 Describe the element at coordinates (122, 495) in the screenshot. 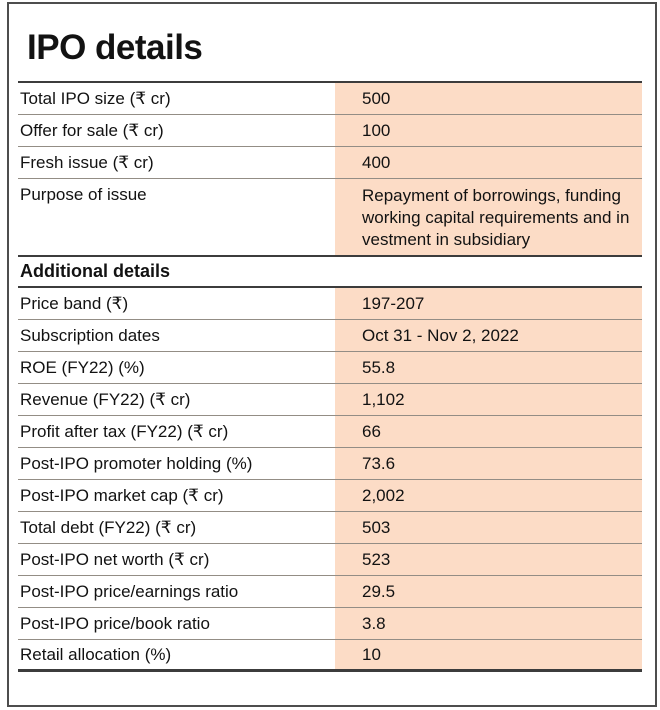

I see `row-label: Post-IPO market cap (₹ cr)` at that location.